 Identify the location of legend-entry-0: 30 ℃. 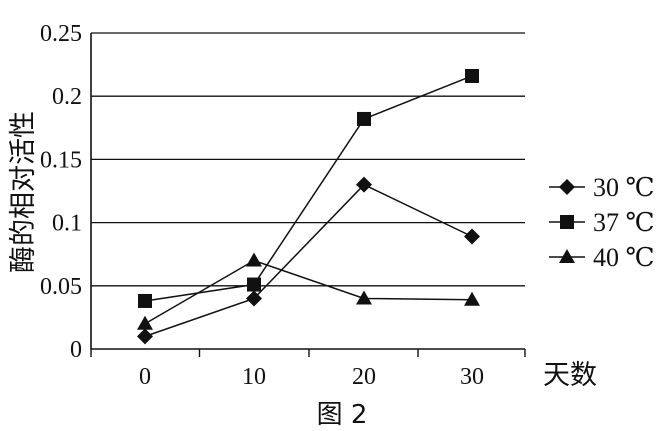
(602, 187).